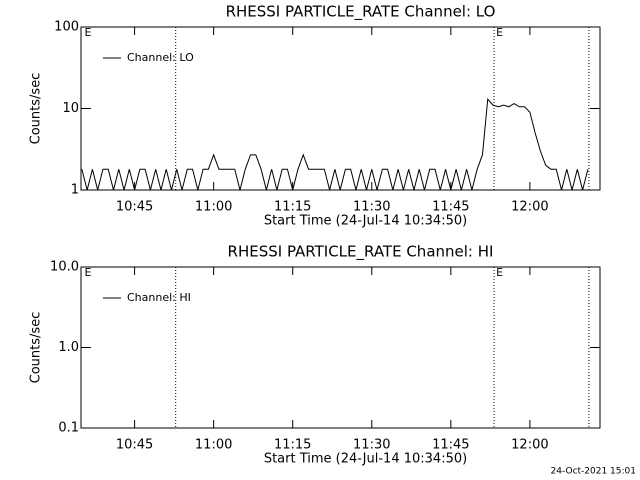 The width and height of the screenshot is (640, 480). What do you see at coordinates (75, 190) in the screenshot?
I see `y-tick-label: 1` at bounding box center [75, 190].